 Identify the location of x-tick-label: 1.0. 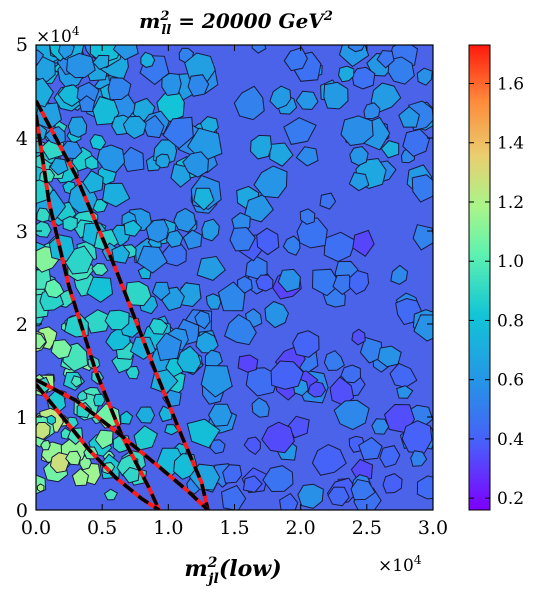
(168, 528).